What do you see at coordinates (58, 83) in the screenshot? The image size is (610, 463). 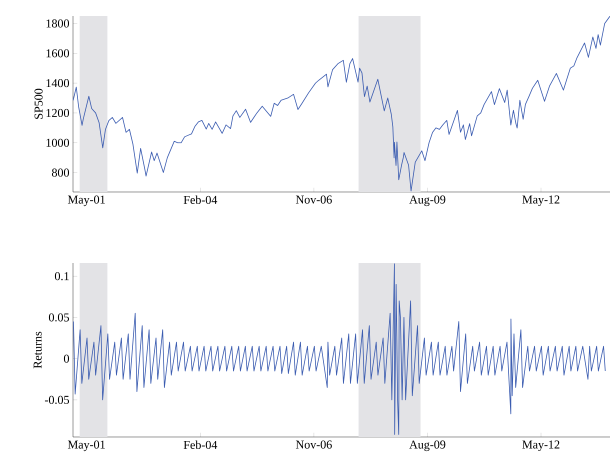 I see `y-tick-label: 1400` at bounding box center [58, 83].